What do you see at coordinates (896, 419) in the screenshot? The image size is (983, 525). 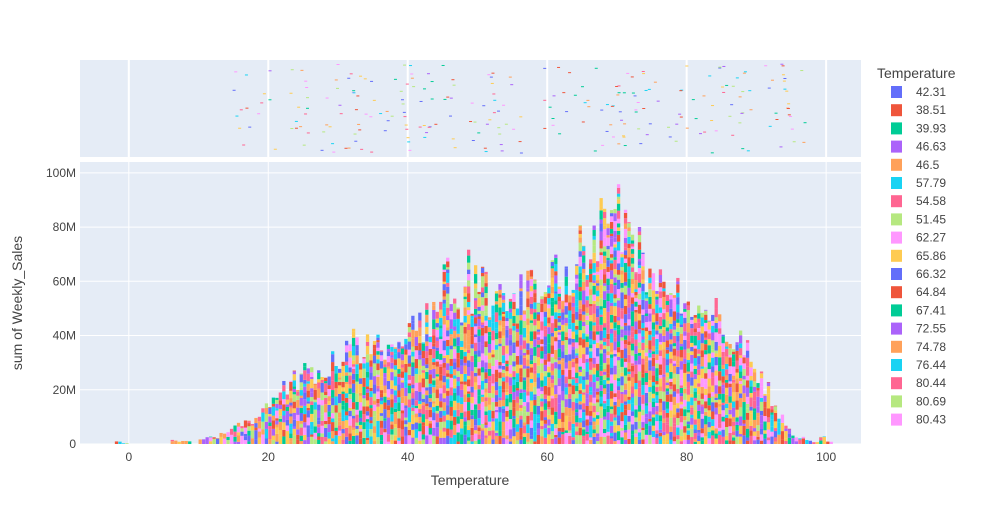 I see `legend-swatch` at bounding box center [896, 419].